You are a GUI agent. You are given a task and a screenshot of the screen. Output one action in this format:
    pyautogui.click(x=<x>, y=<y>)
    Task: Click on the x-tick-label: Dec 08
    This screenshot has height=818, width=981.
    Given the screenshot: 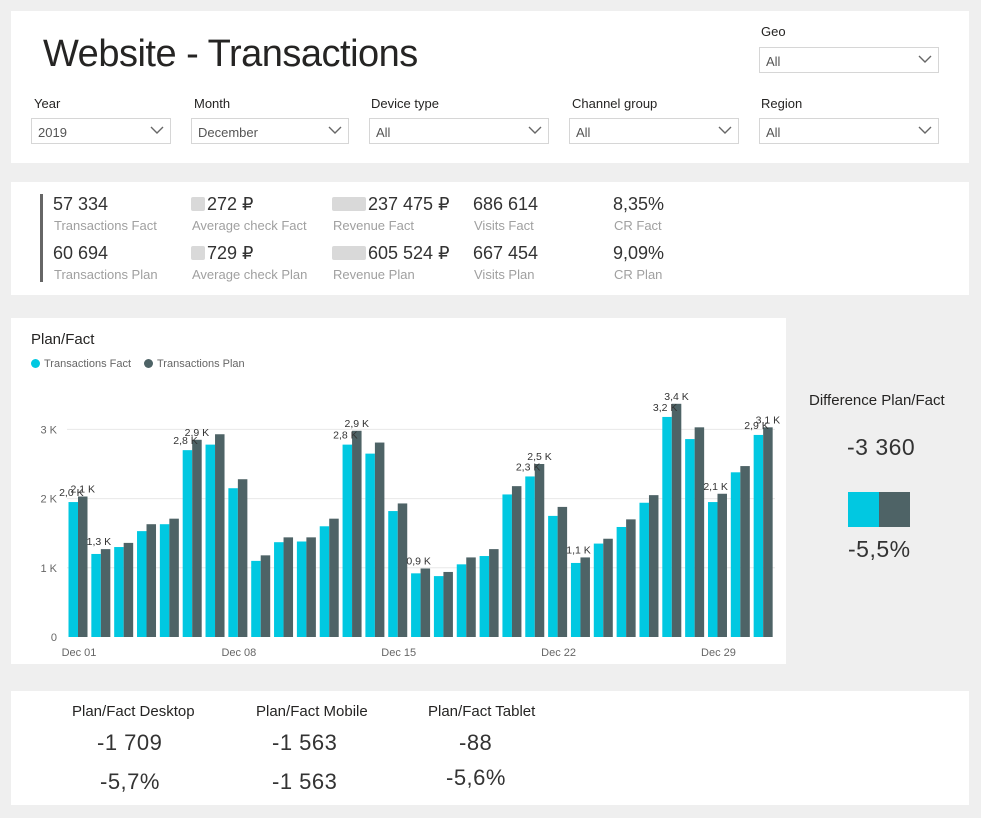 What is the action you would take?
    pyautogui.click(x=238, y=653)
    